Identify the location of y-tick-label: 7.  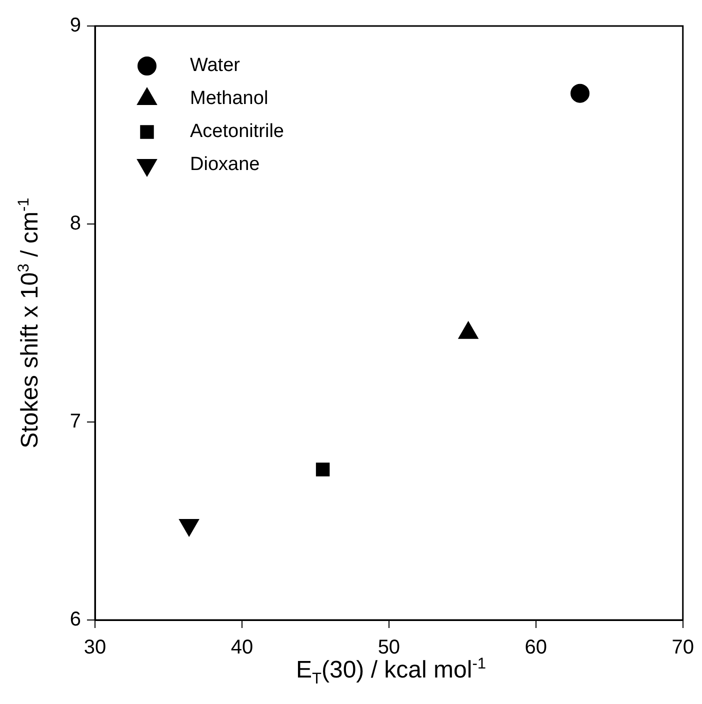
(75, 421).